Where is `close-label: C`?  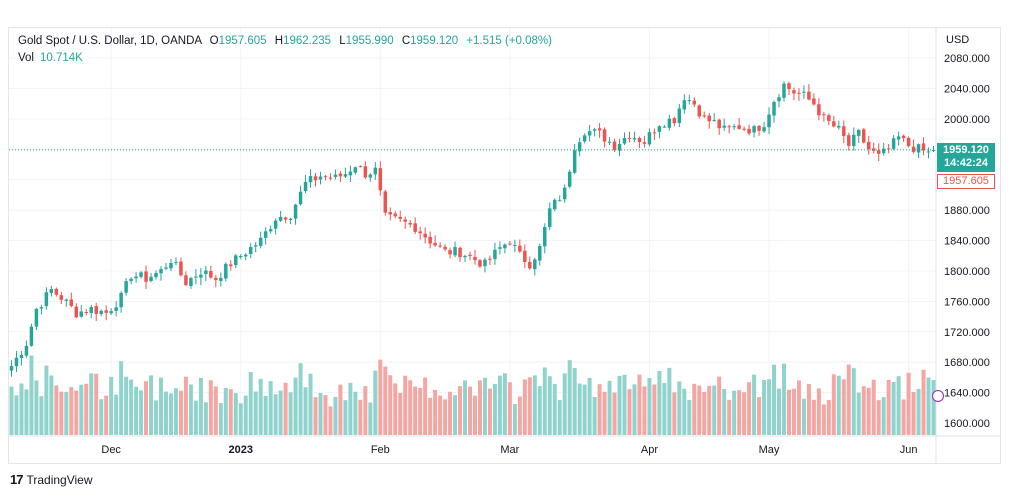
close-label: C is located at coordinates (406, 41).